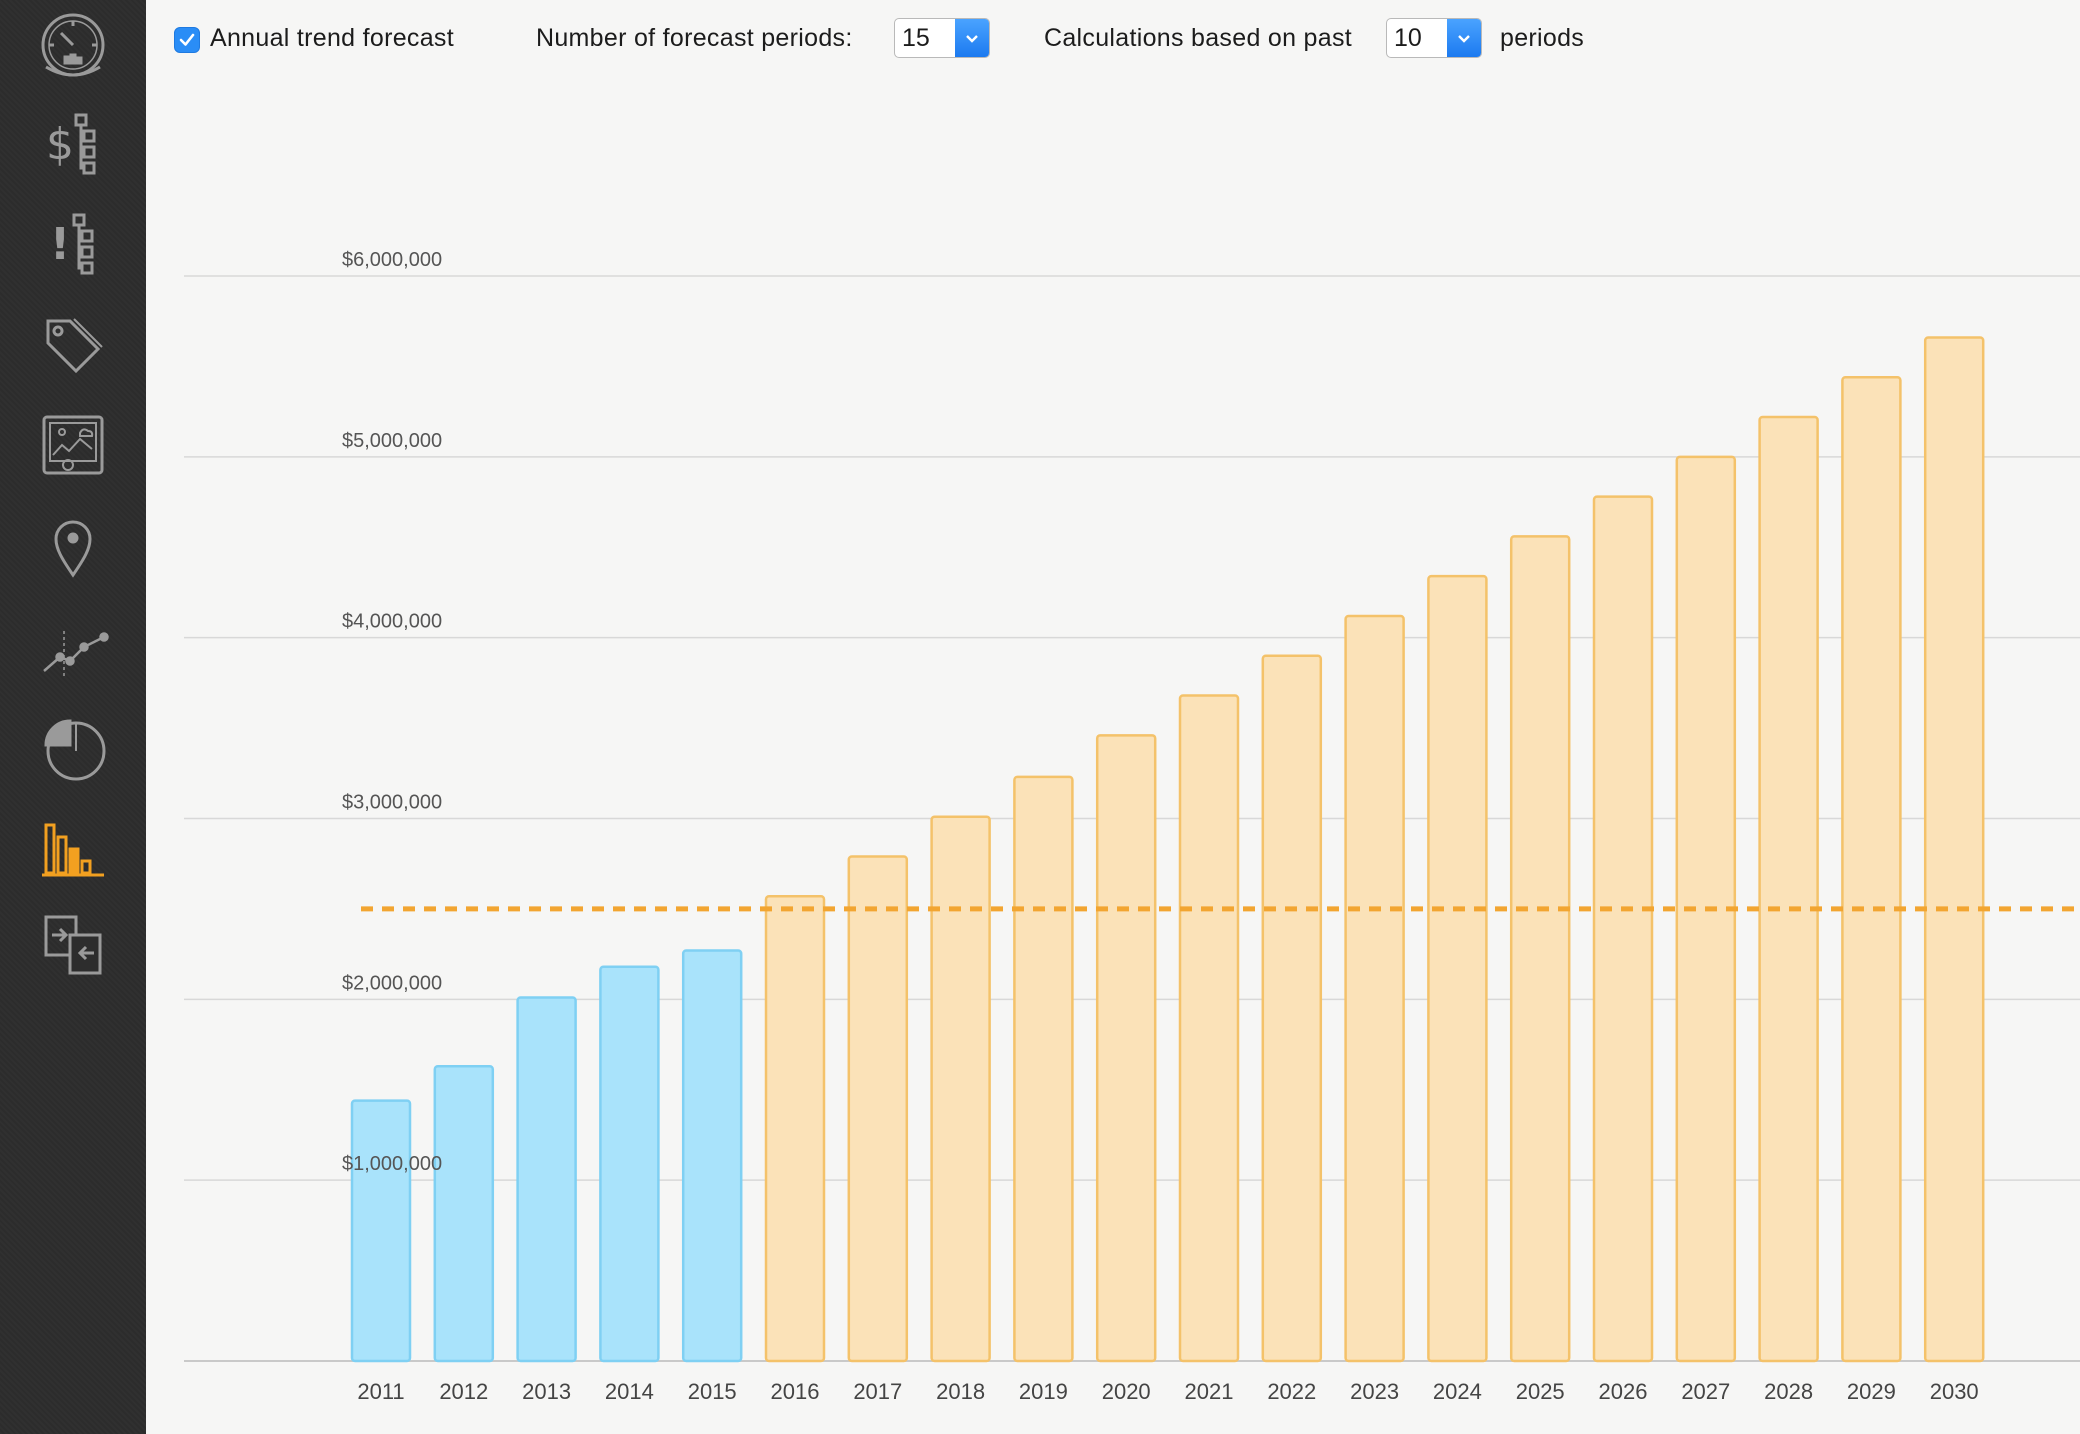 Image resolution: width=2080 pixels, height=1434 pixels. Describe the element at coordinates (1788, 889) in the screenshot. I see `forecast-bar-2028` at that location.